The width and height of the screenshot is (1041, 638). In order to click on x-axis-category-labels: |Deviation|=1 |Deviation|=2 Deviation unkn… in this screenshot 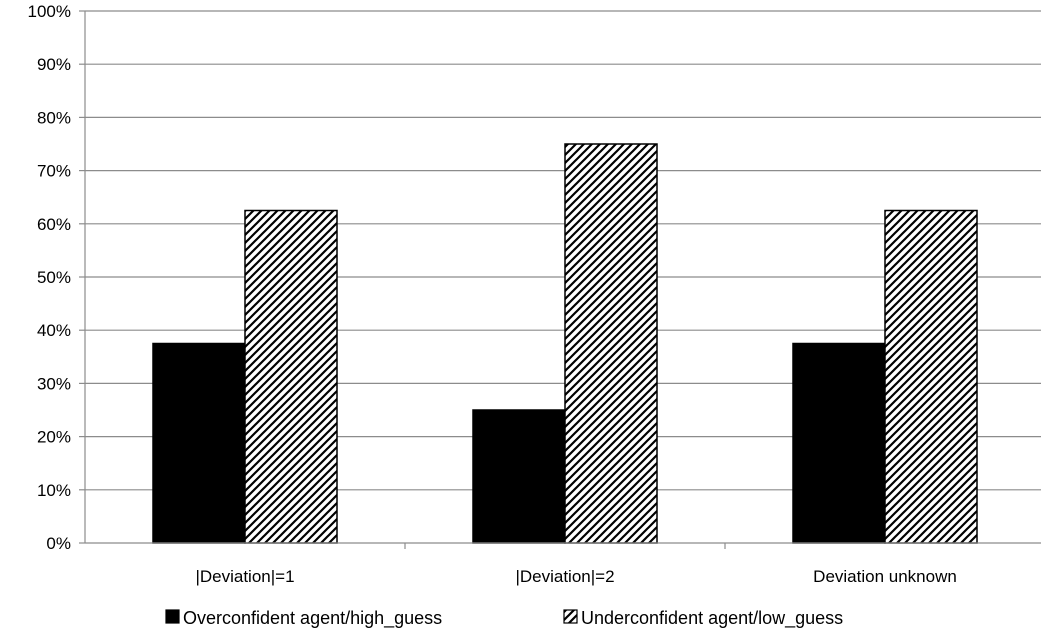, I will do `click(575, 576)`.